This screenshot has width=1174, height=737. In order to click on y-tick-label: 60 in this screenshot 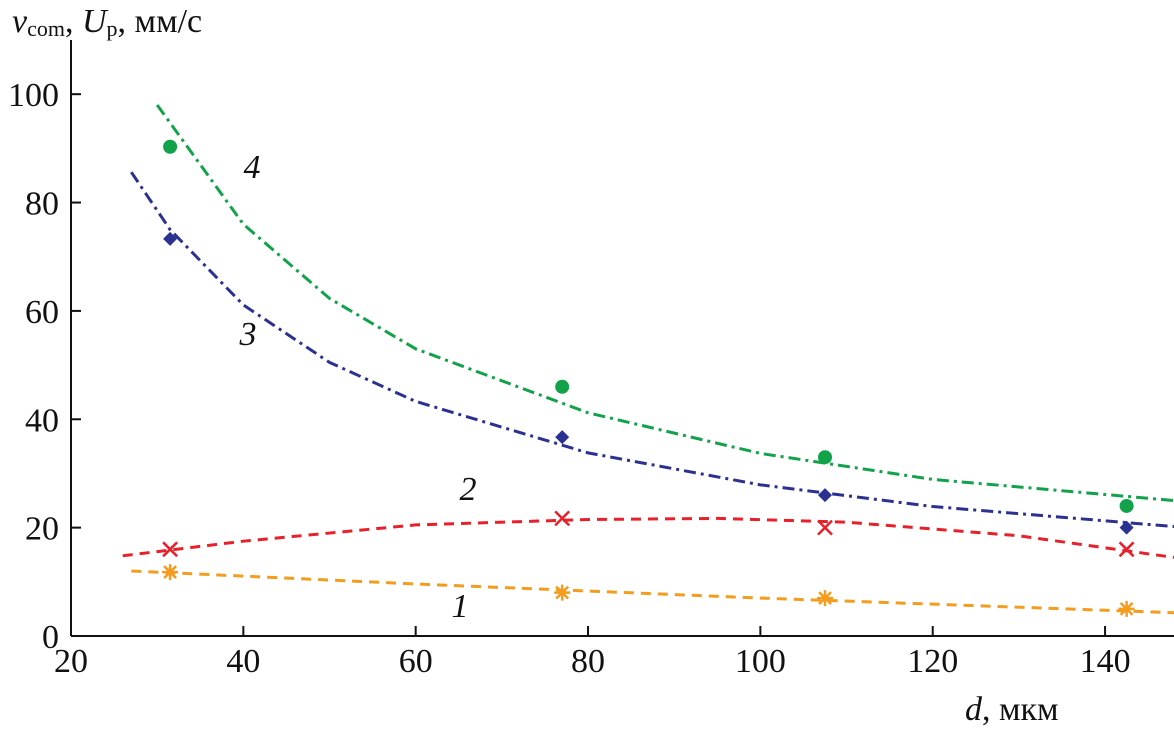, I will do `click(42, 312)`.